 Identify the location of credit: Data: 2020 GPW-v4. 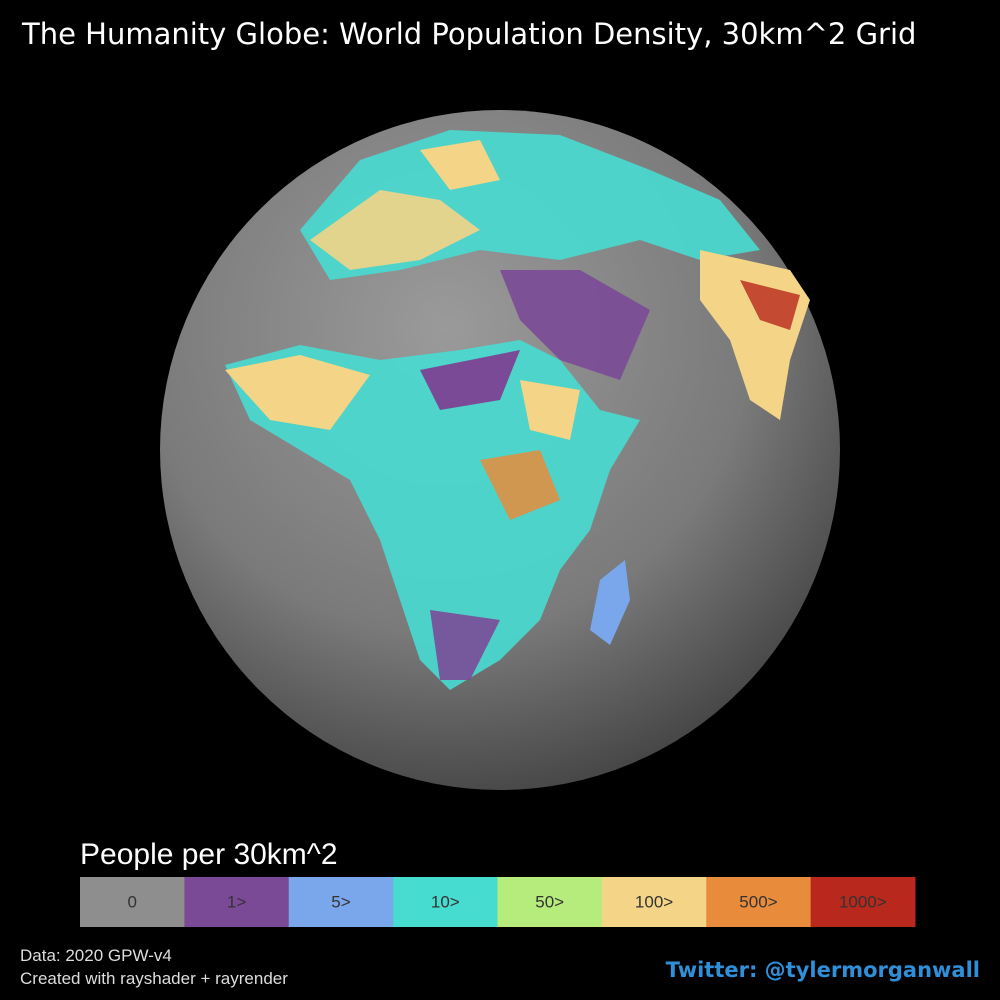
(96, 955).